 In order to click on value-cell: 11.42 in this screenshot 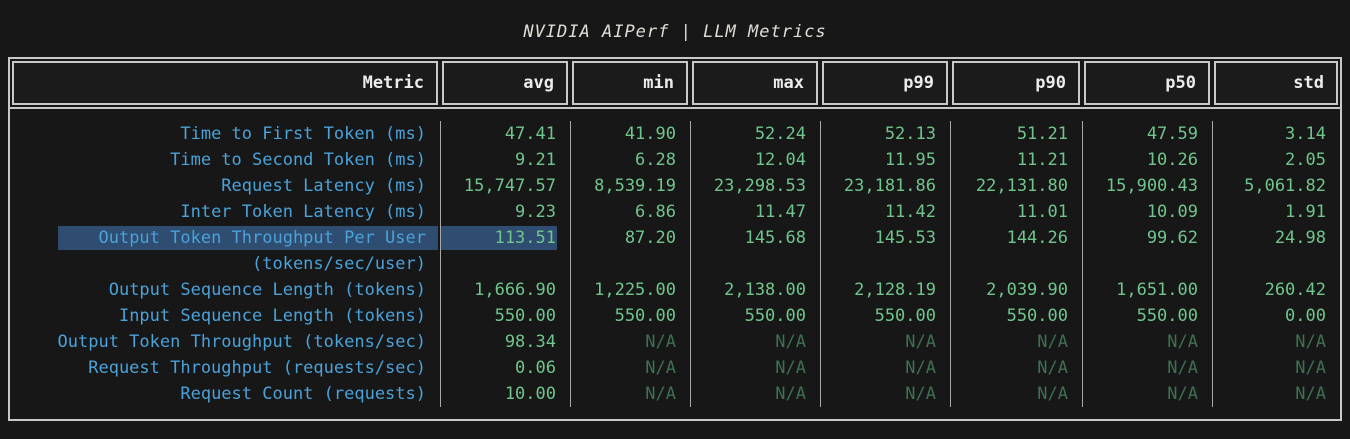, I will do `click(910, 212)`.